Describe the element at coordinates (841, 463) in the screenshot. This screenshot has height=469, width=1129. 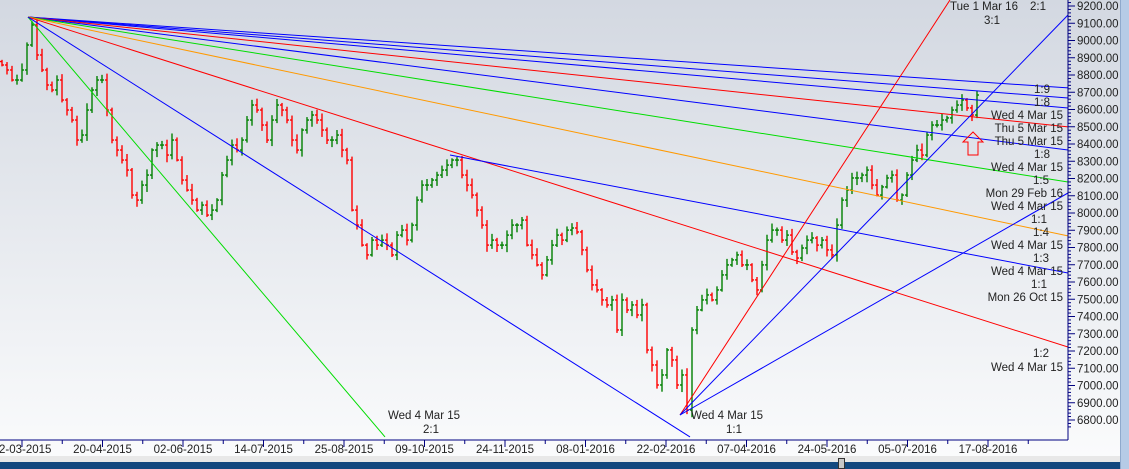
I see `scroll-thumb` at that location.